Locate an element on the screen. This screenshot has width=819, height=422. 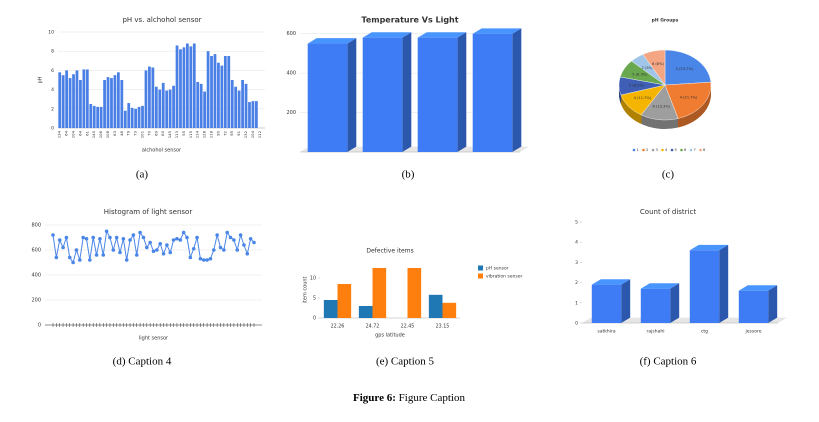
x-tick-label: rajshahi is located at coordinates (656, 332).